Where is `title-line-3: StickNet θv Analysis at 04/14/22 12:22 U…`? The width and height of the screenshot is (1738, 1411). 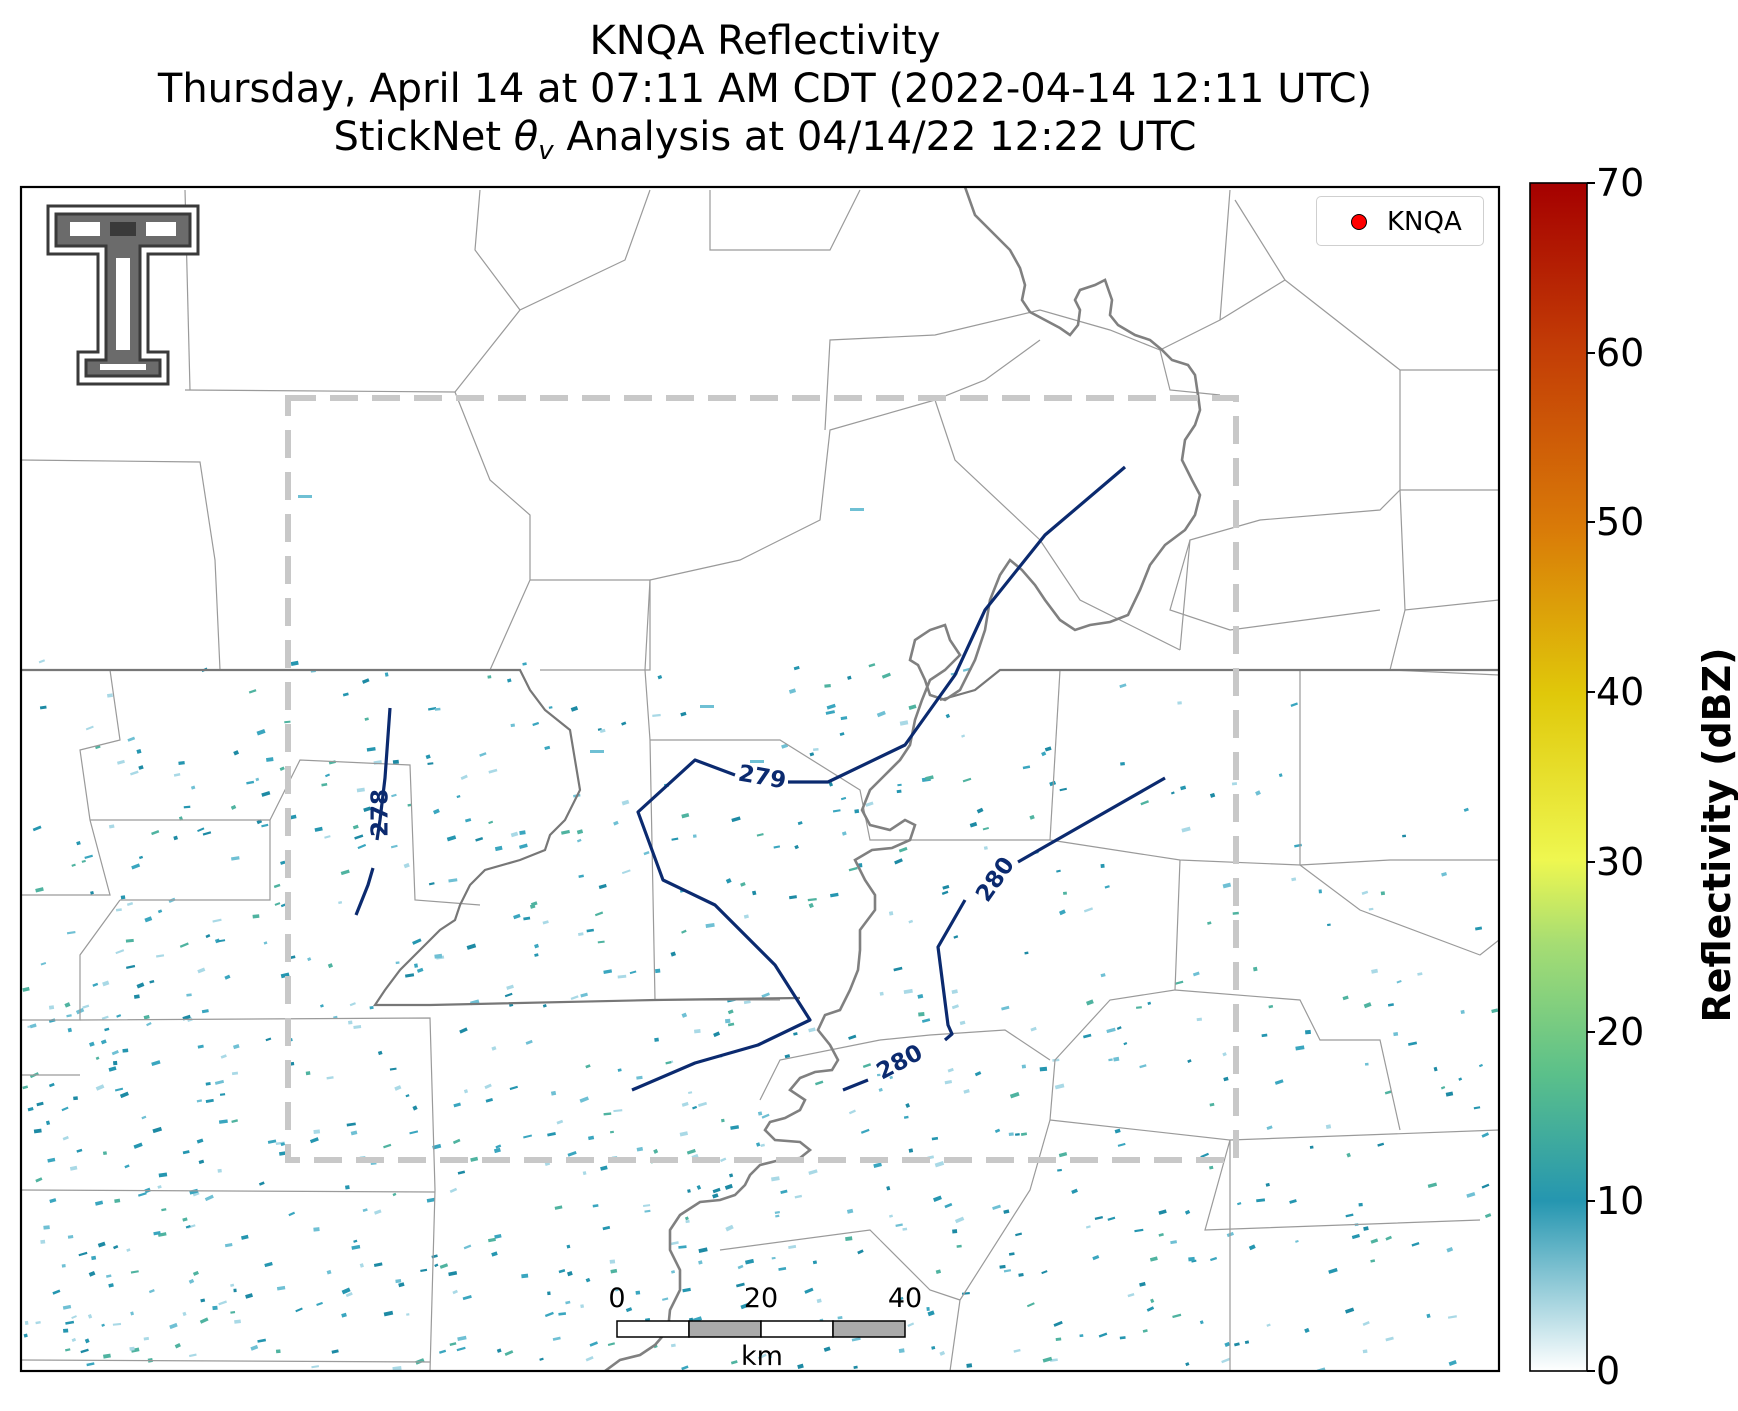 title-line-3: StickNet θv Analysis at 04/14/22 12:22 U… is located at coordinates (765, 140).